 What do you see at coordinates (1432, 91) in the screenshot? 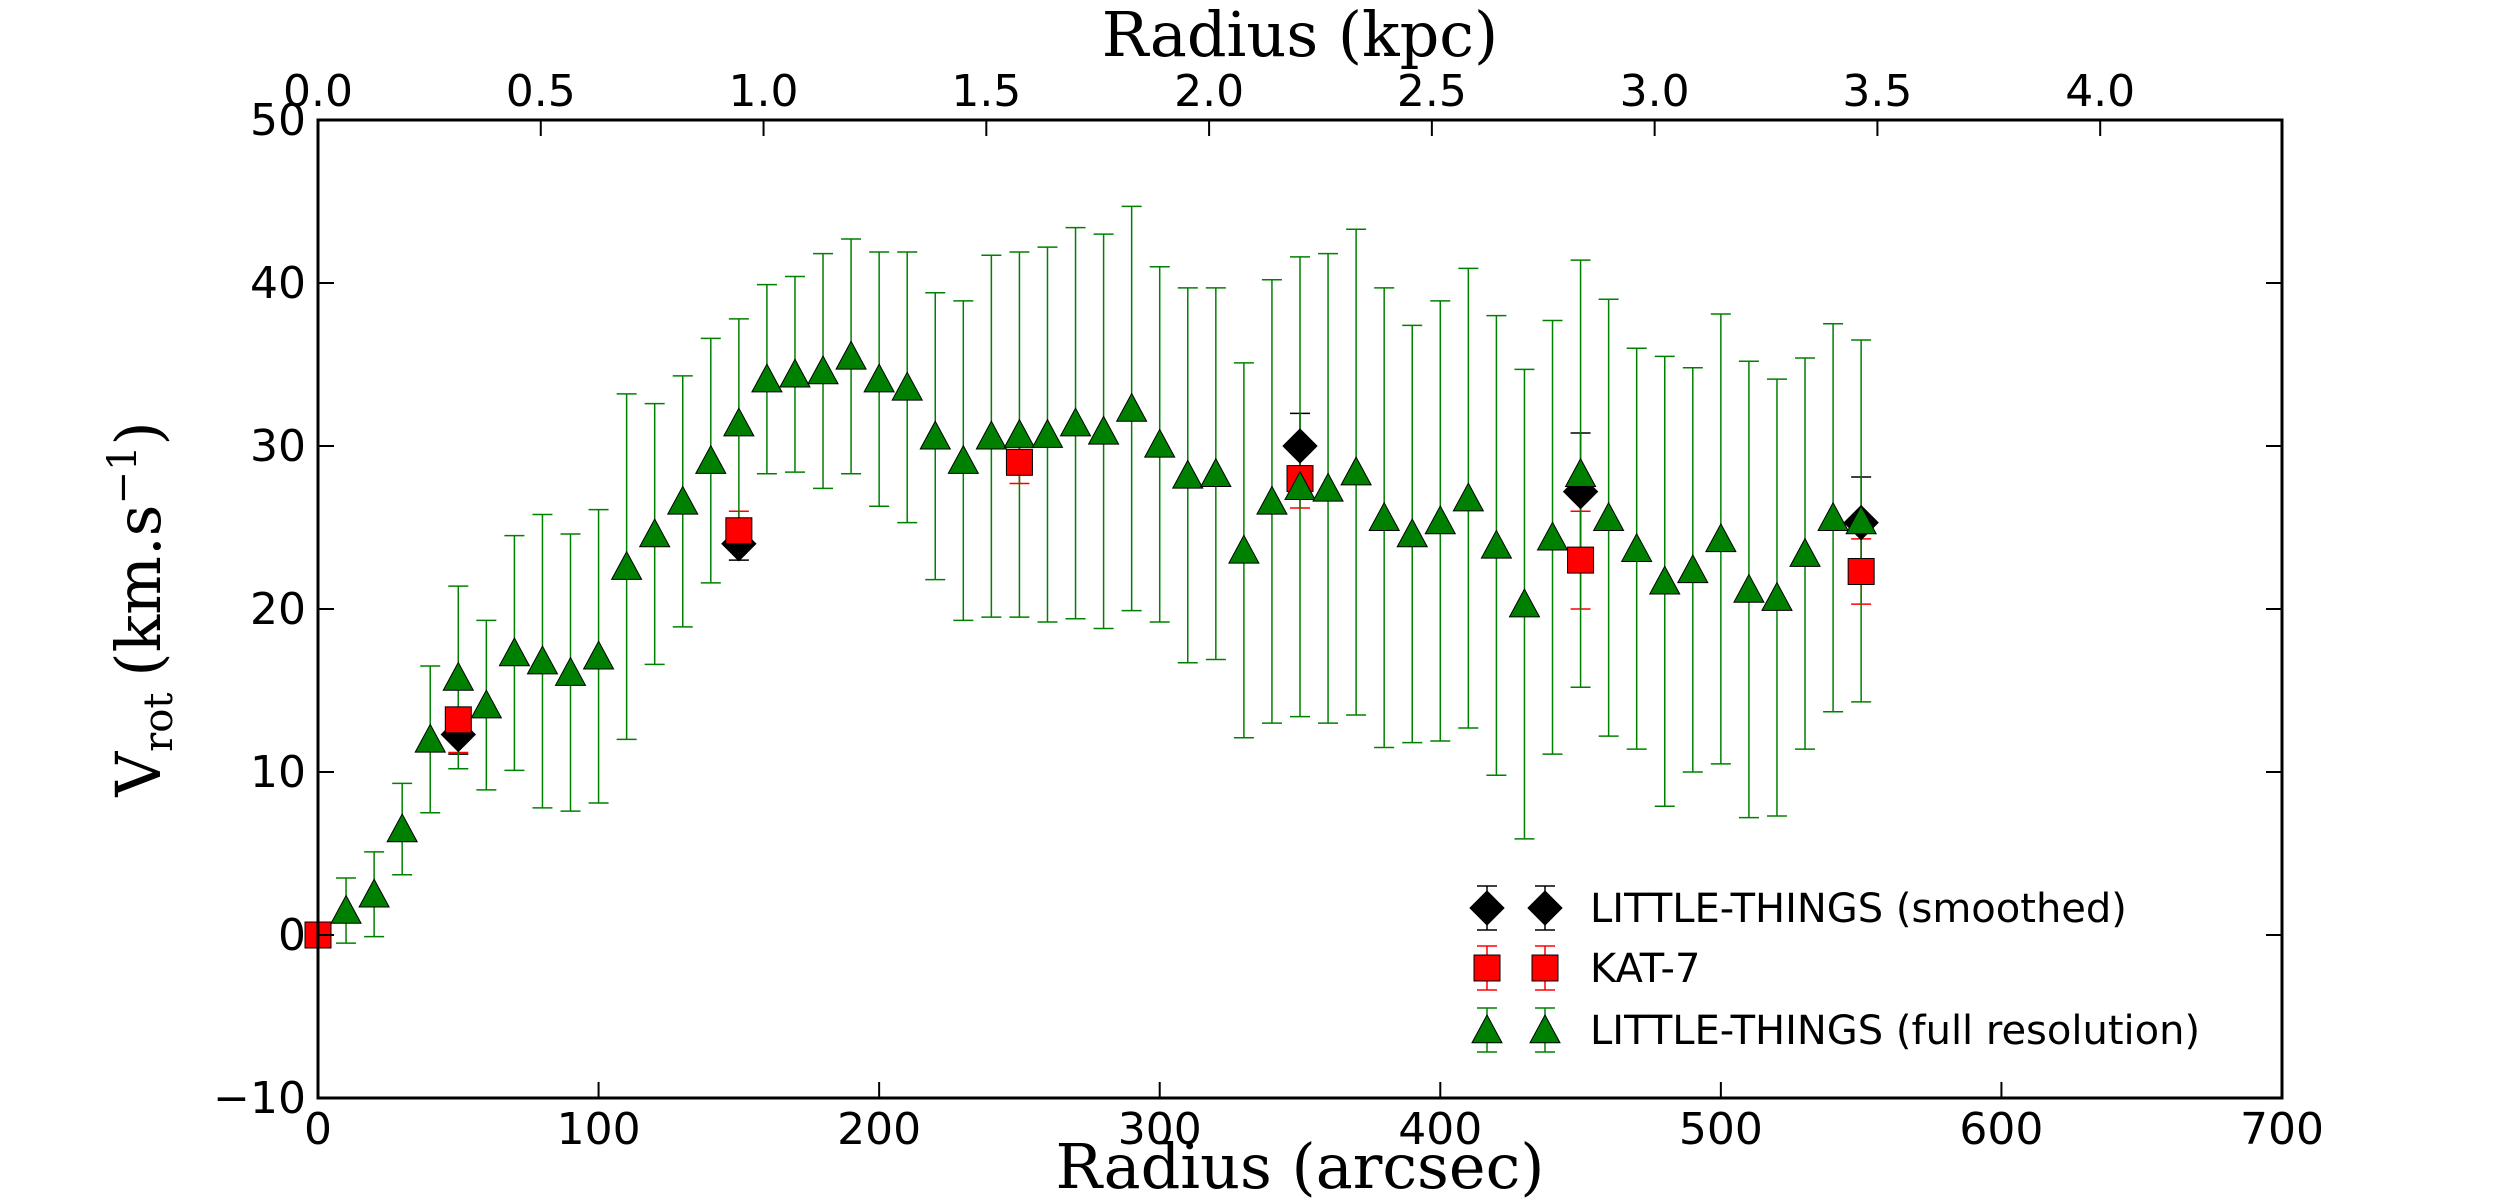
I see `top-x-tick-label: 2.5` at bounding box center [1432, 91].